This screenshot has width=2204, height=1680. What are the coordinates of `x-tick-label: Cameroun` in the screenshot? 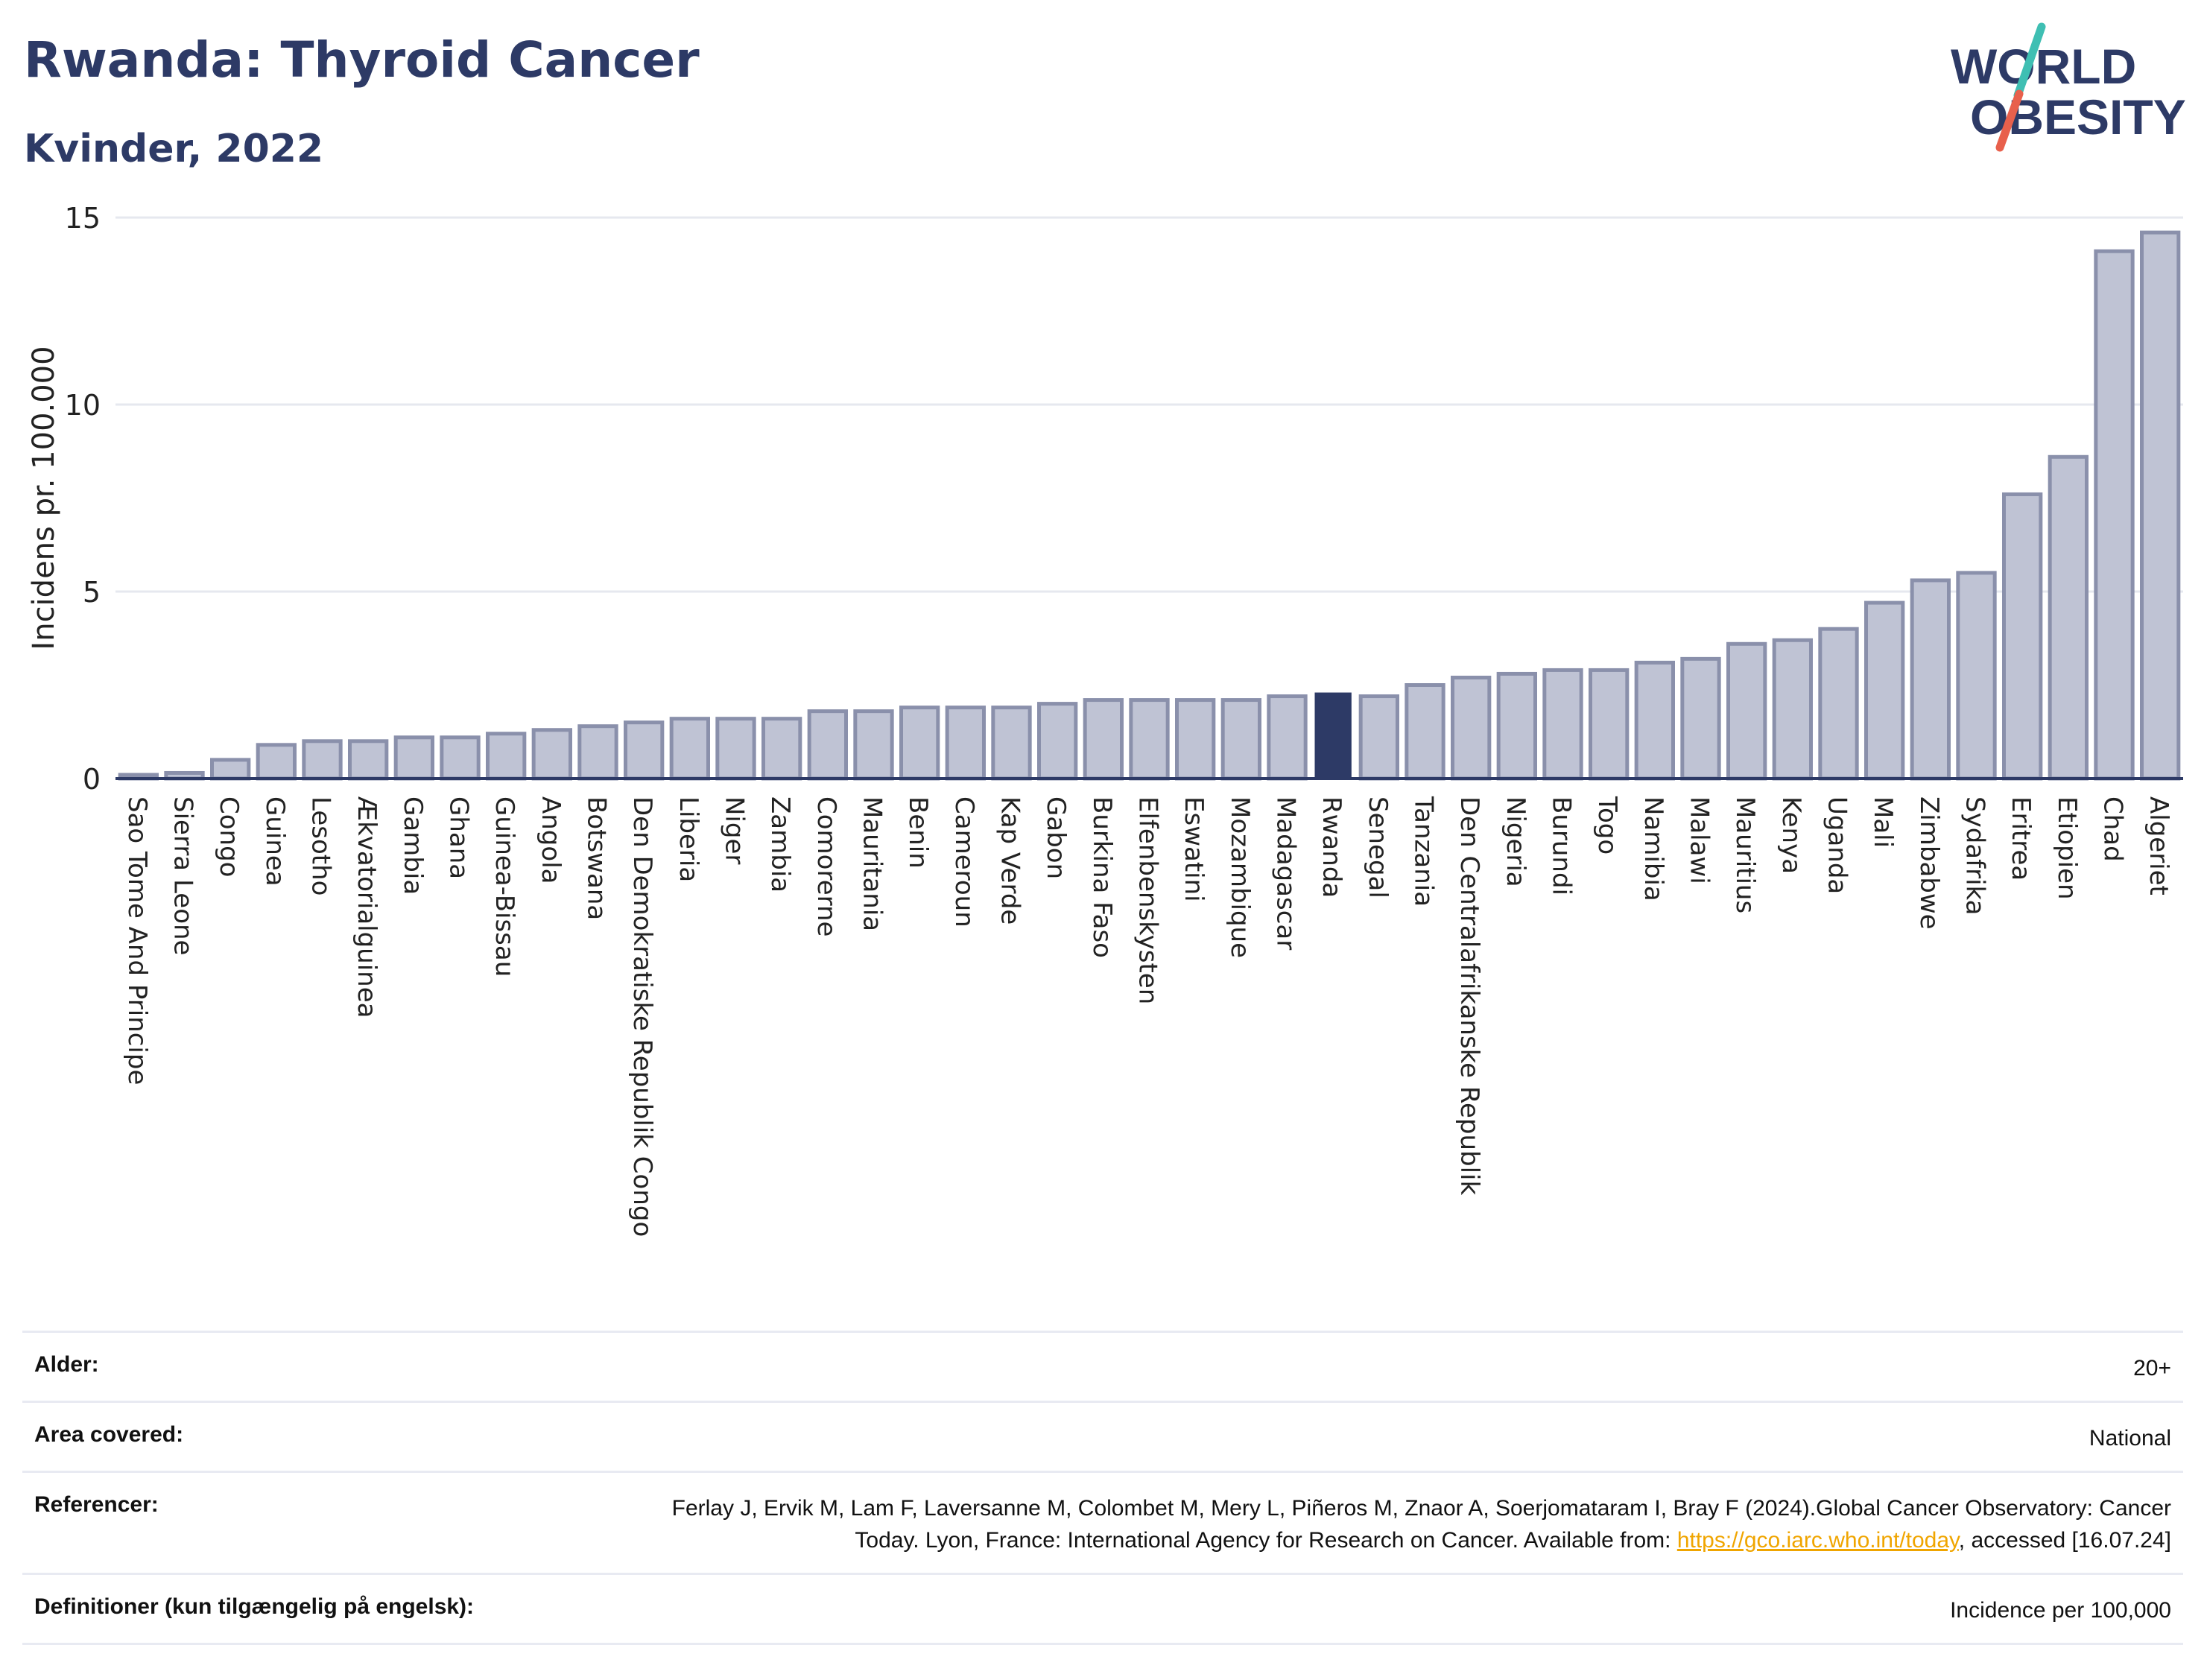 It's located at (964, 862).